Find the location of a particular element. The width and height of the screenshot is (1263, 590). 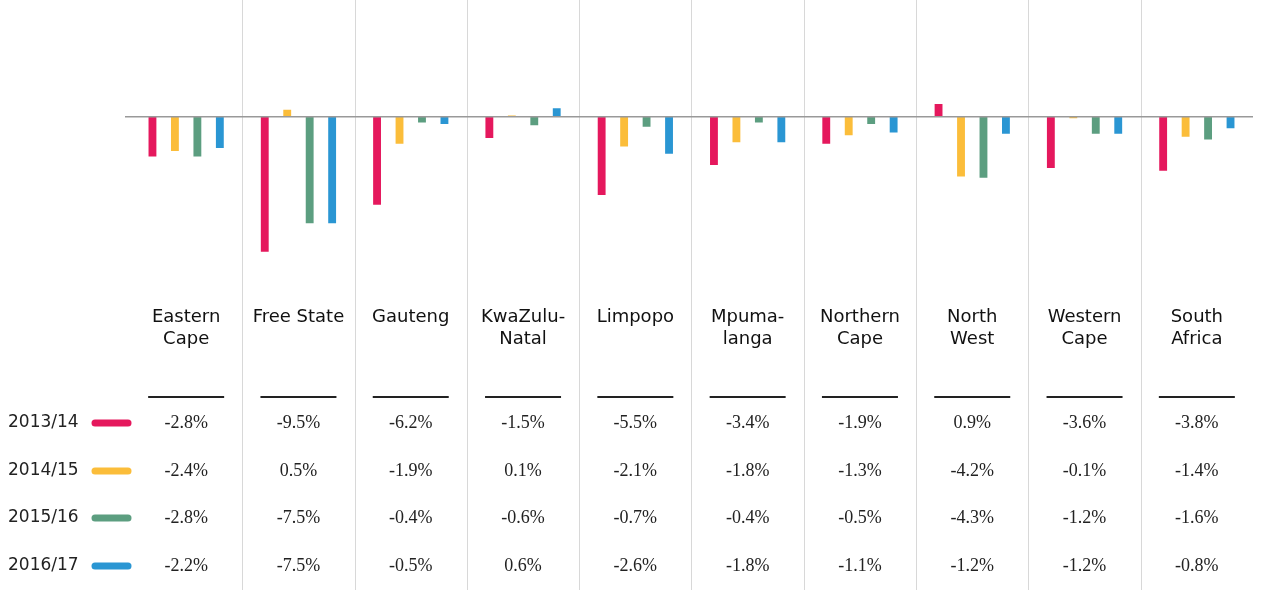

x-tick-label: Free State is located at coordinates (298, 316).